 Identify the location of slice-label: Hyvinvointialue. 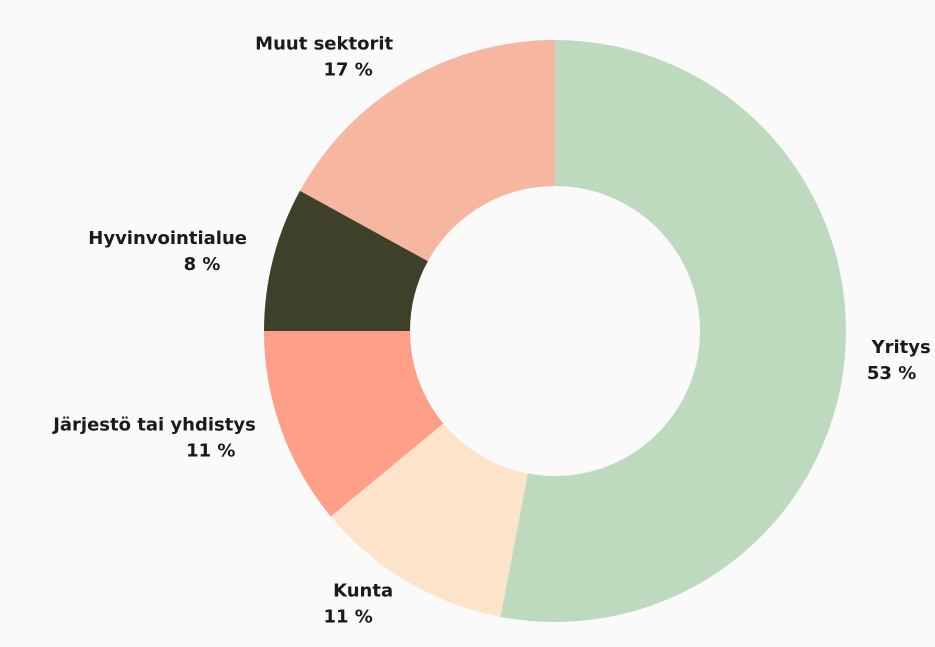
(167, 238).